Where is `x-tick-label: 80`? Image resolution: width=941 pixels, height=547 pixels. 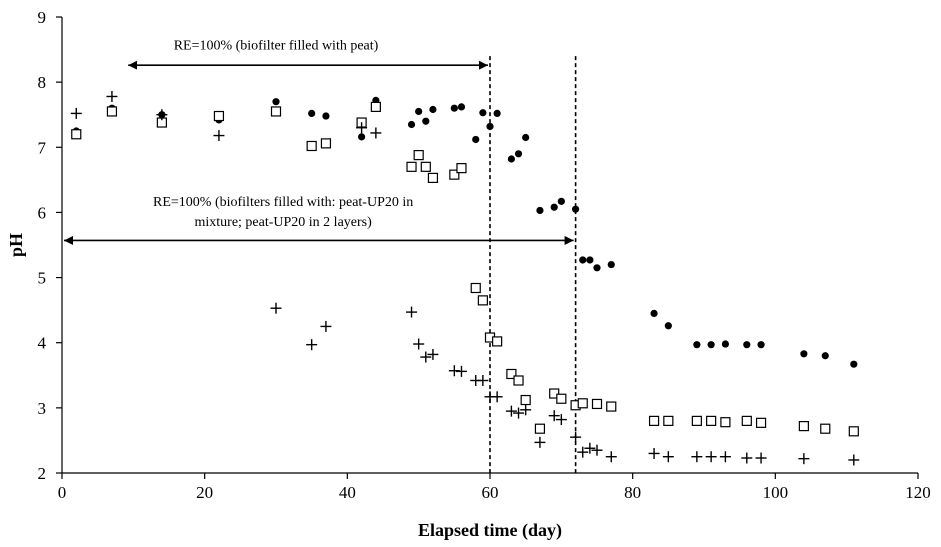
x-tick-label: 80 is located at coordinates (632, 492).